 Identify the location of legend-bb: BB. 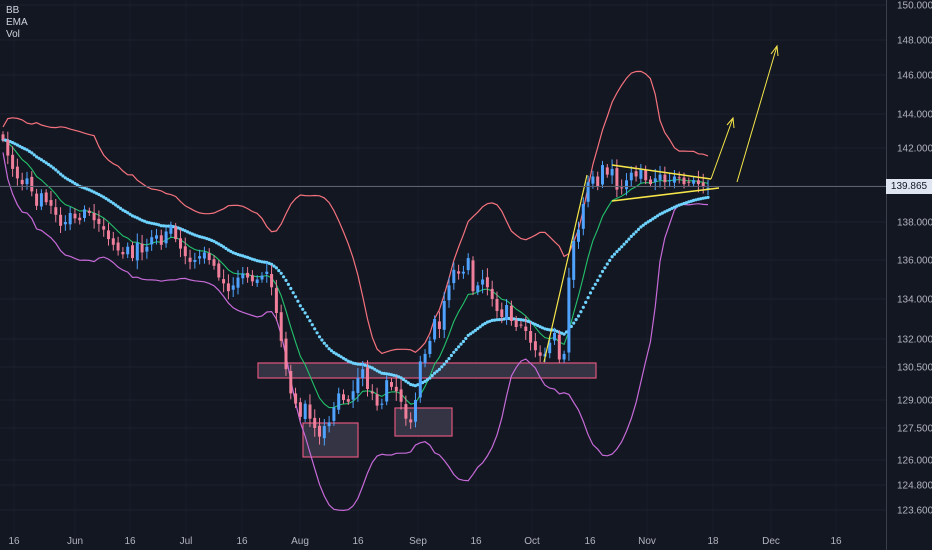
(13, 10).